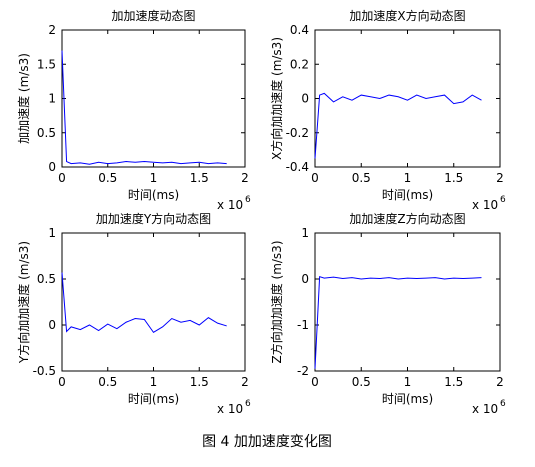  Describe the element at coordinates (267, 442) in the screenshot. I see `caption: 图 4 加加速度变化图` at that location.